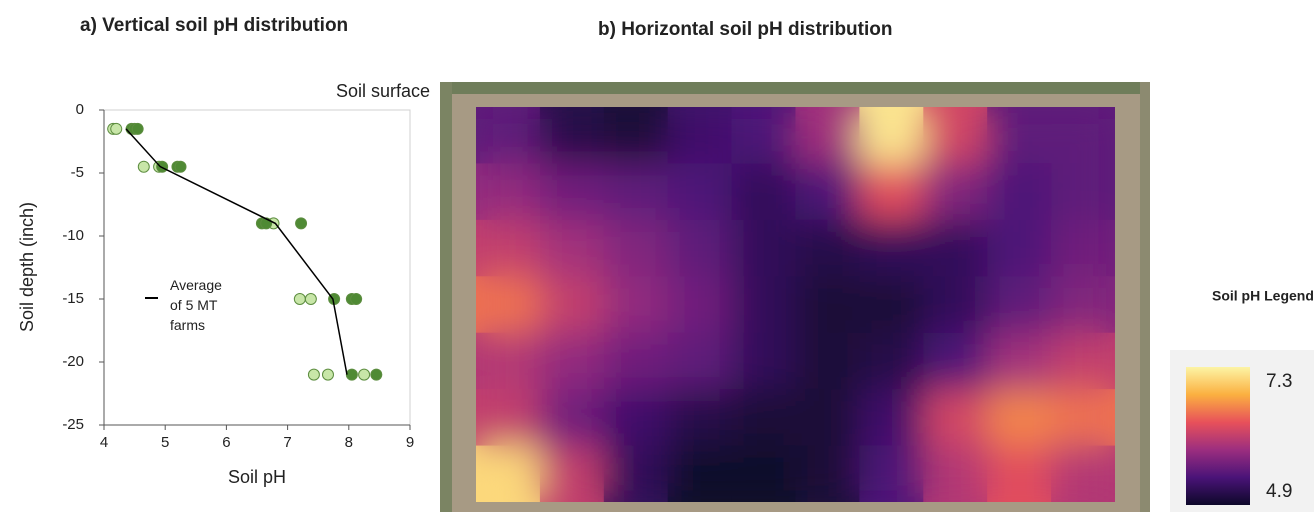  I want to click on annotation: Soil surface, so click(383, 91).